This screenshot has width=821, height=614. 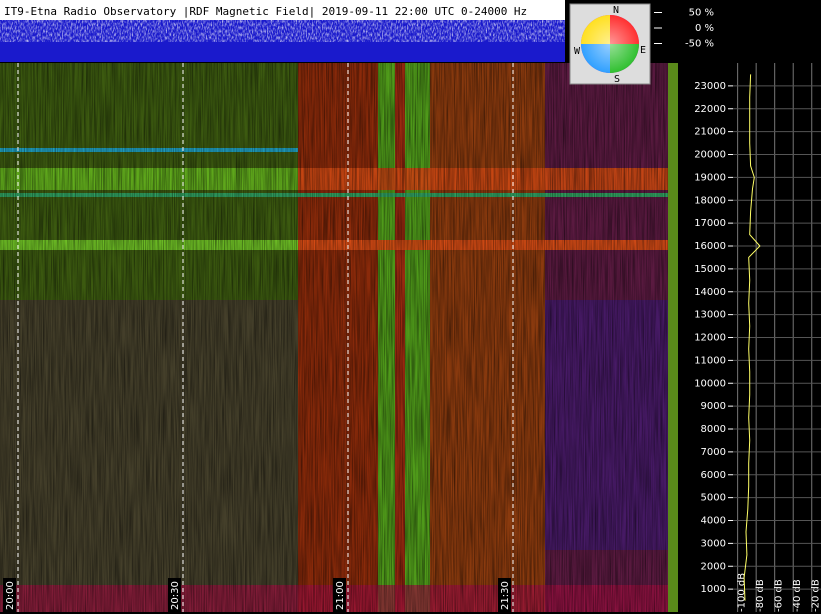 I want to click on time-label: 21:30, so click(x=505, y=595).